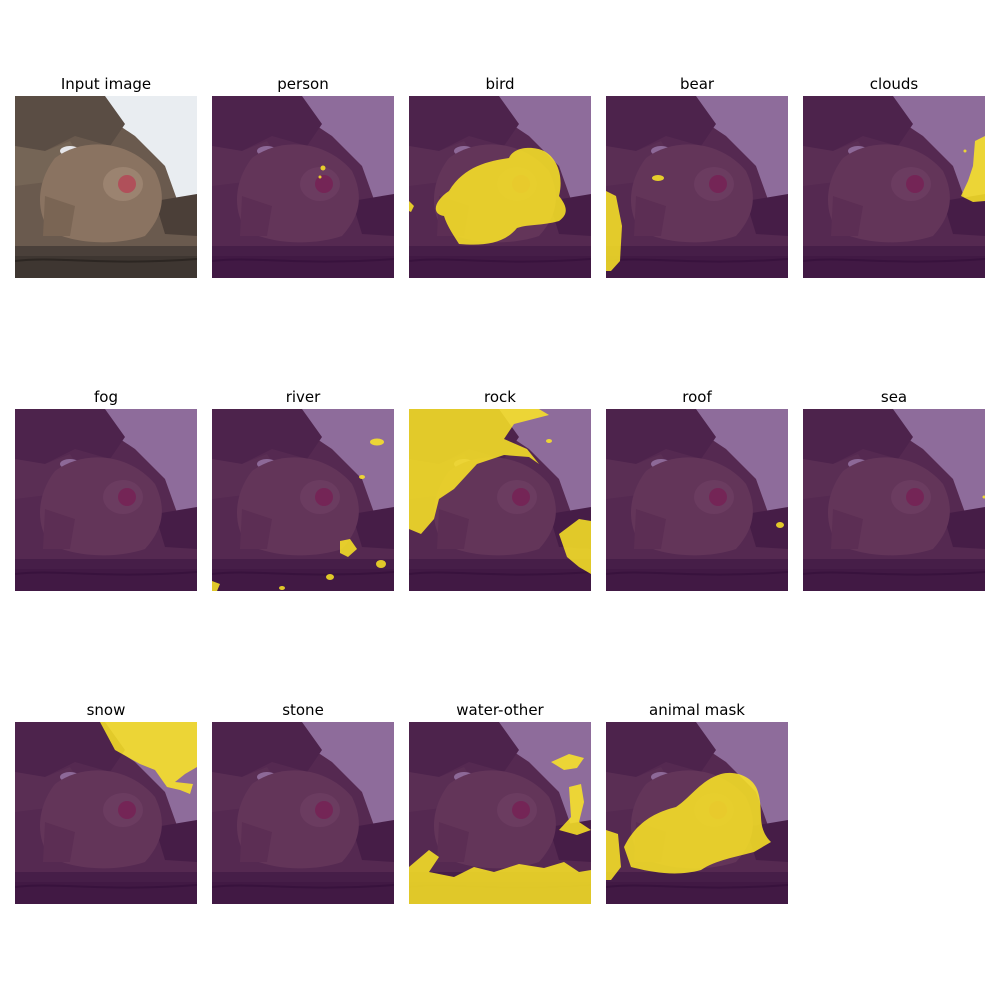 This screenshot has width=1000, height=1000. I want to click on panel-title: roof, so click(697, 397).